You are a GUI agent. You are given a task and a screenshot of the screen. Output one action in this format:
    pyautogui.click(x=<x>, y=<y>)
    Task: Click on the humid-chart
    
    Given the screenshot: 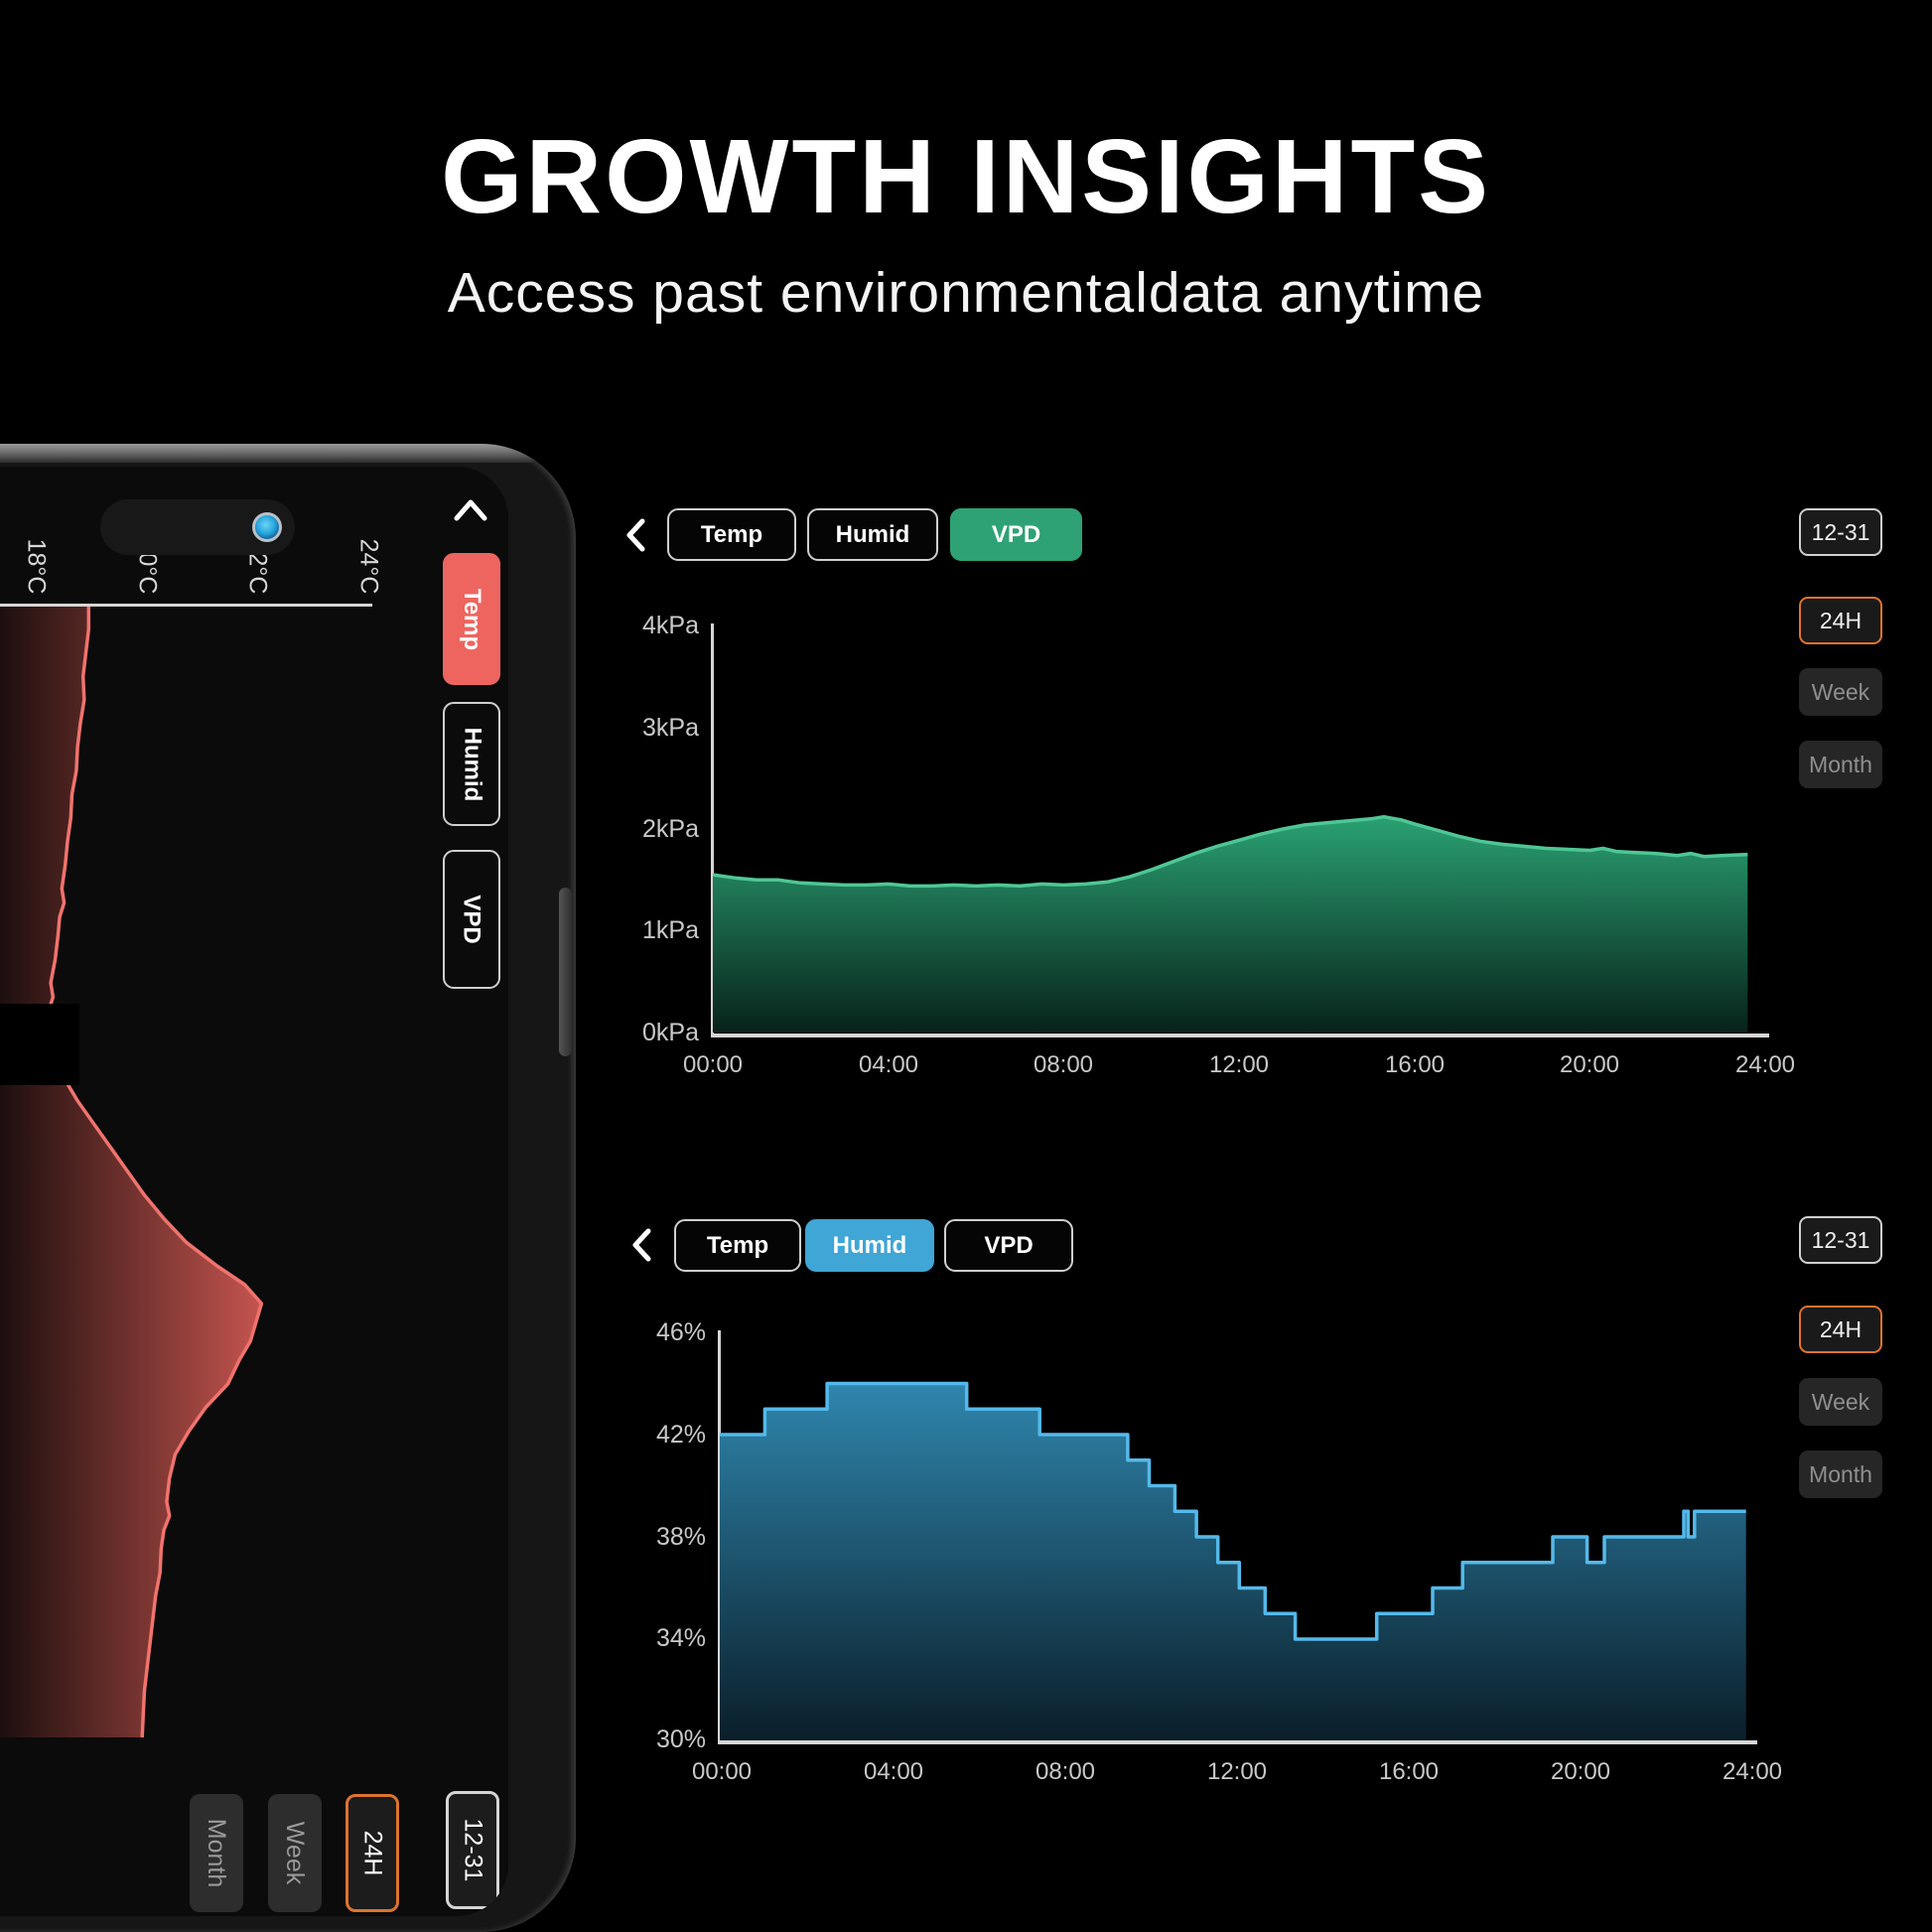 What is the action you would take?
    pyautogui.click(x=1233, y=1561)
    